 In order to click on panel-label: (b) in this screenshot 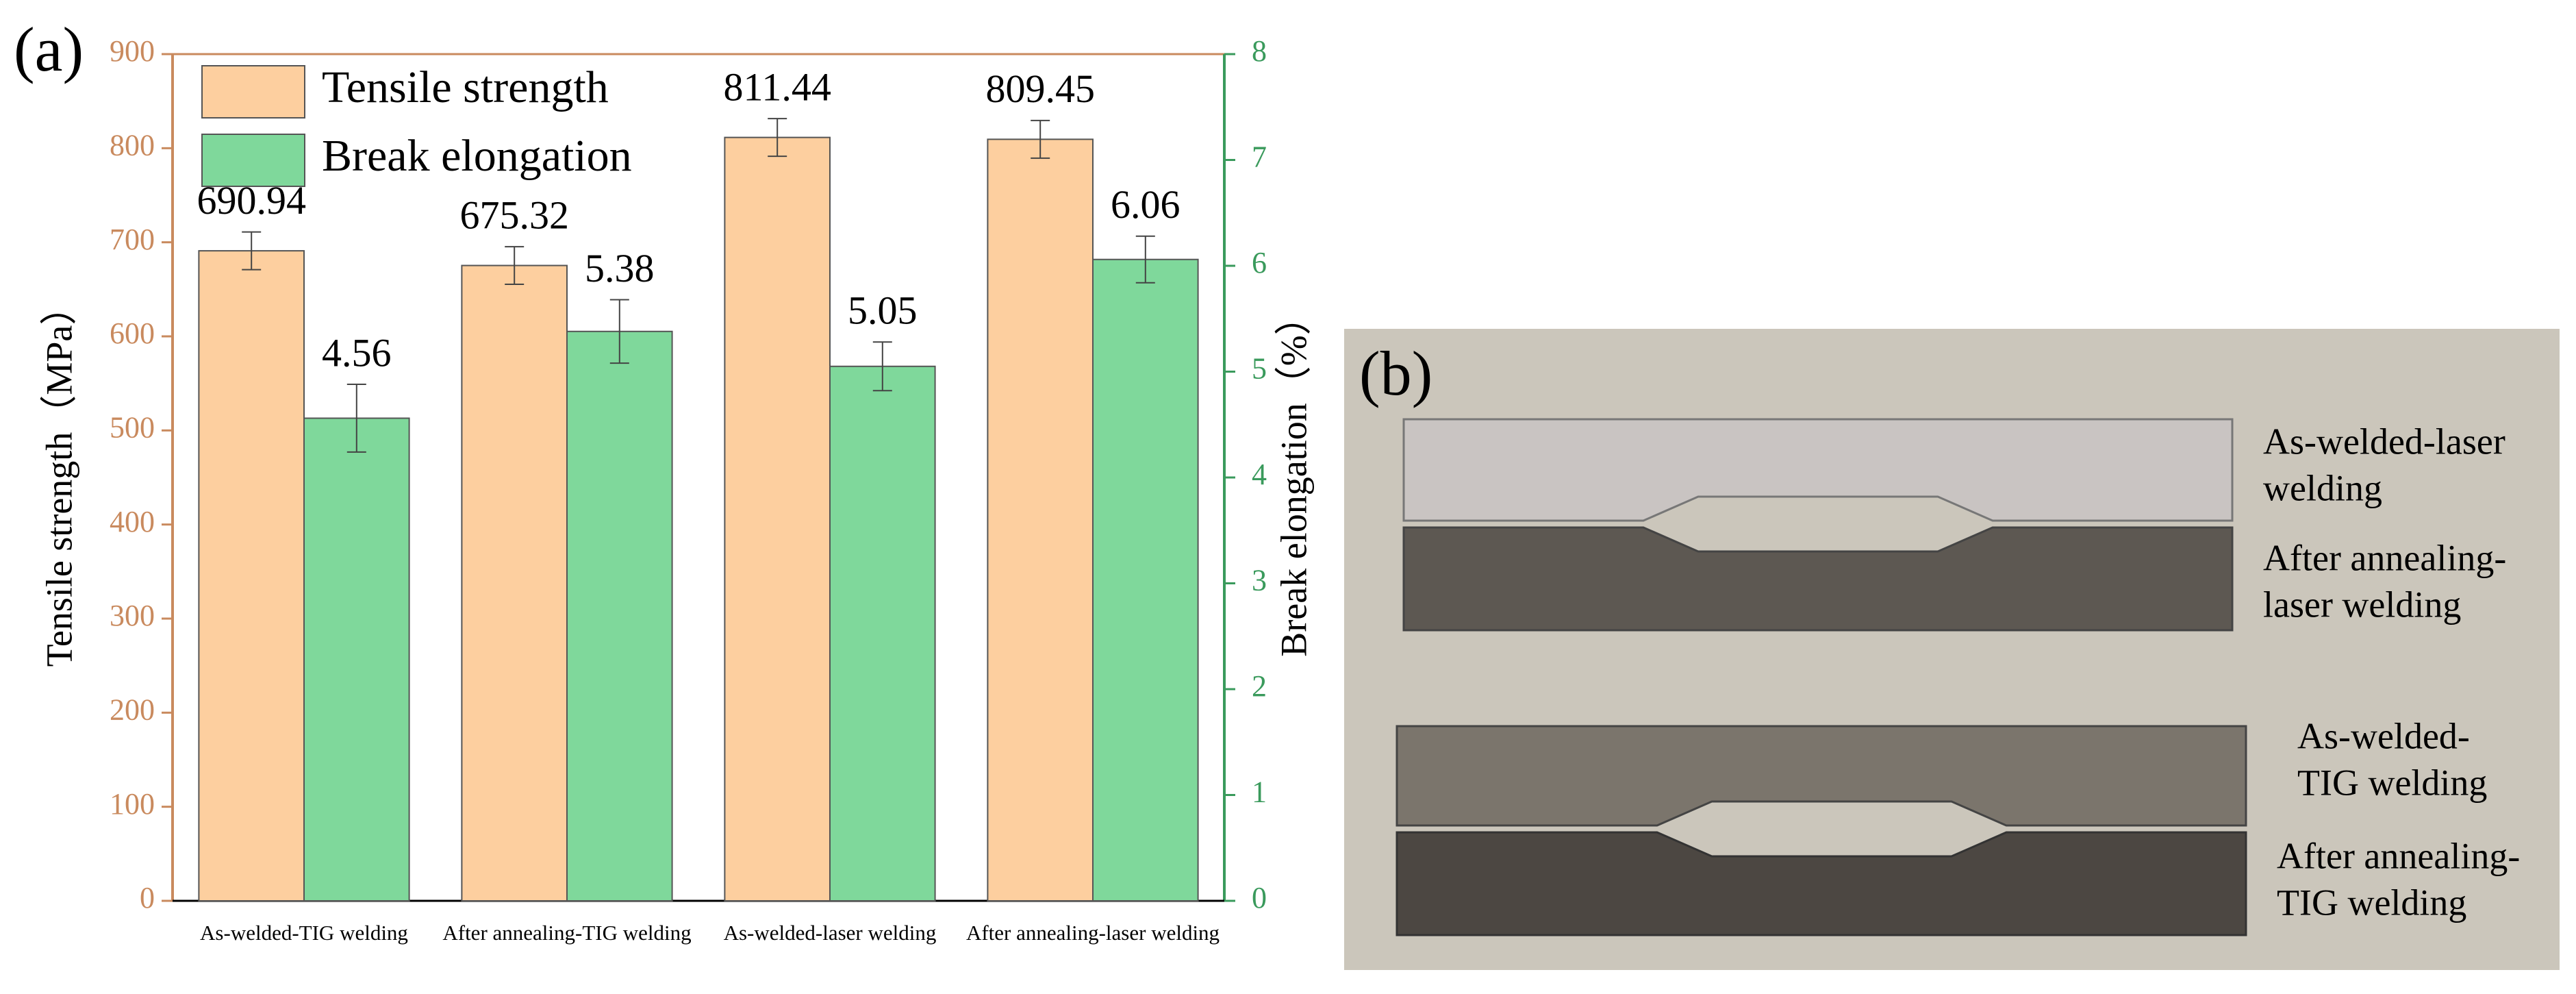, I will do `click(1395, 373)`.